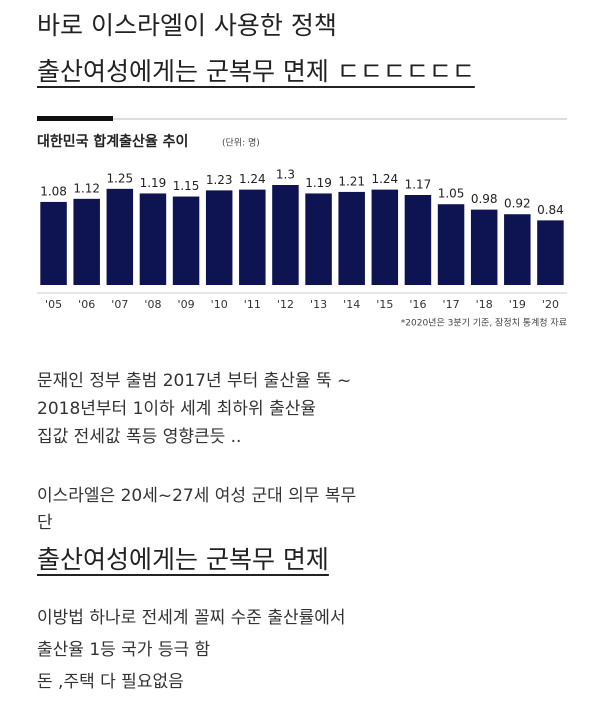 The height and width of the screenshot is (716, 615). Describe the element at coordinates (110, 682) in the screenshot. I see `text-line: 돈 ,주택 다 필요없음` at that location.